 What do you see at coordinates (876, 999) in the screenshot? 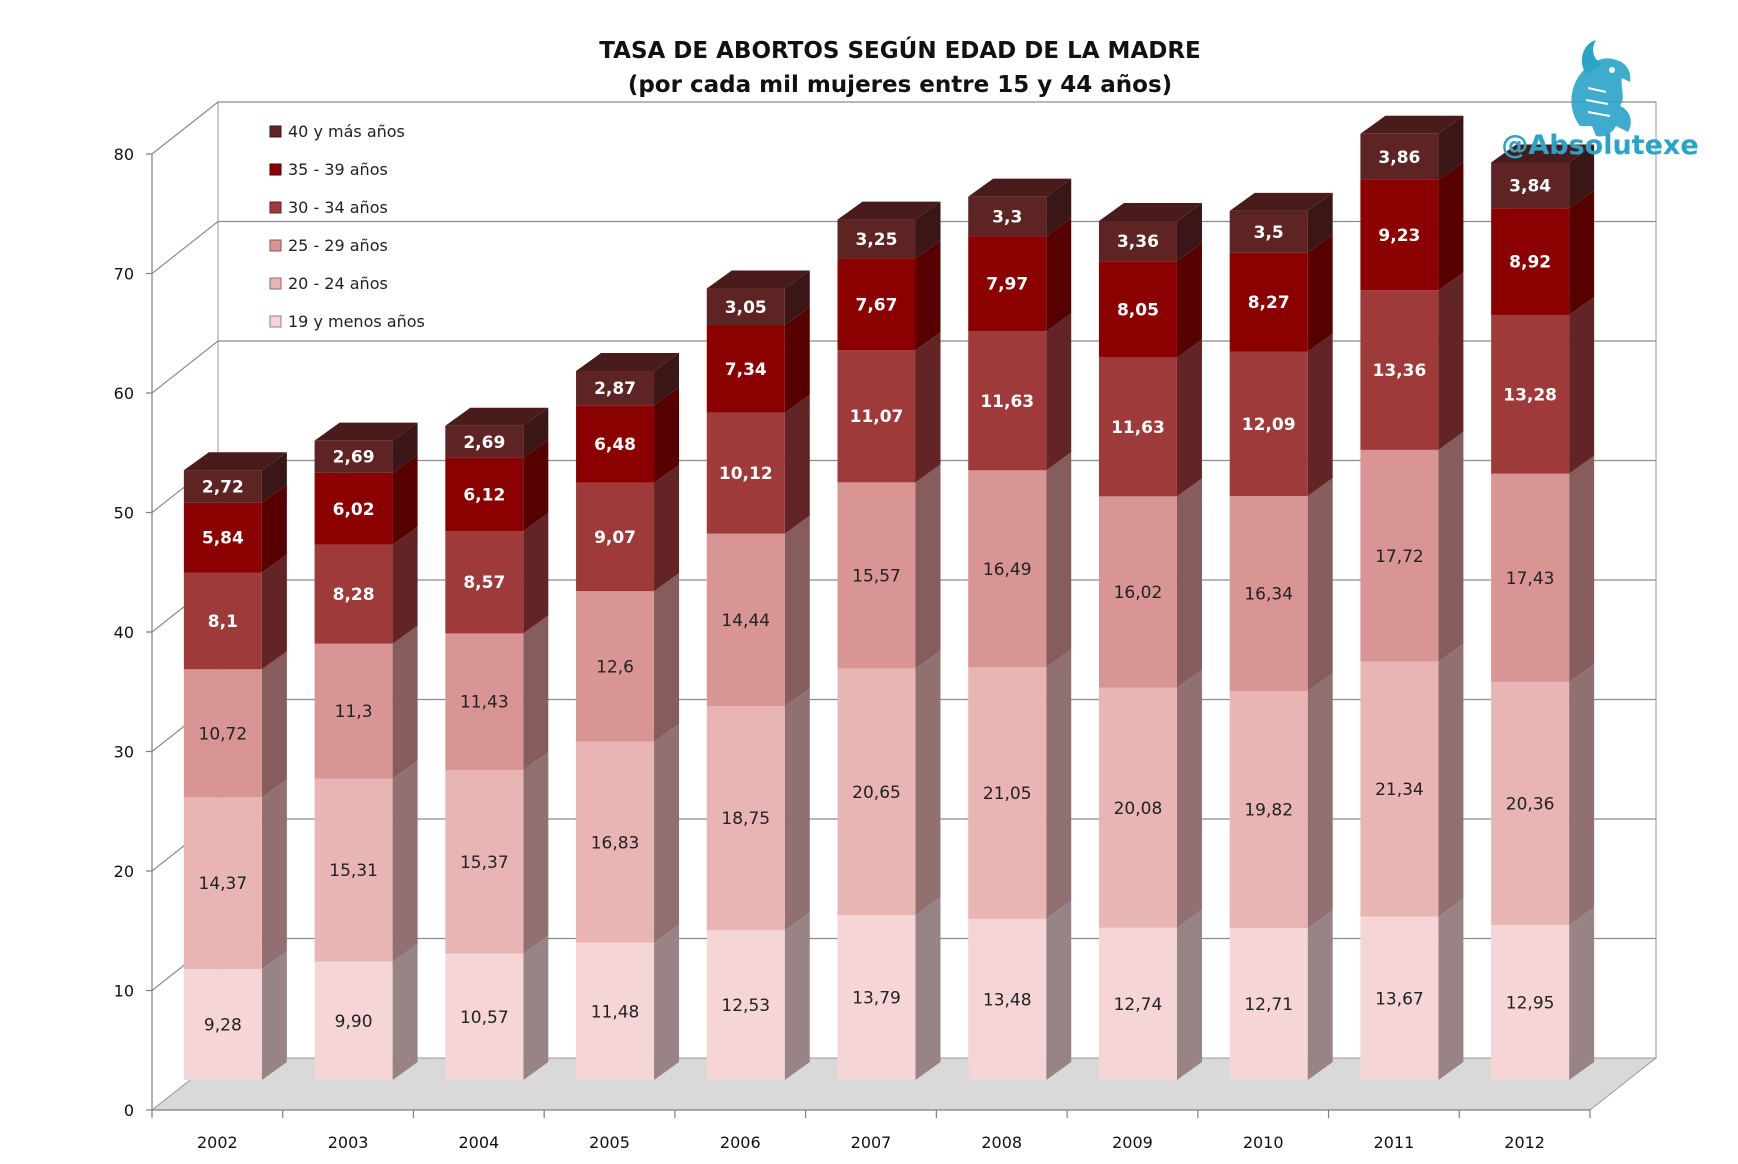
I see `data-label: 13,79` at bounding box center [876, 999].